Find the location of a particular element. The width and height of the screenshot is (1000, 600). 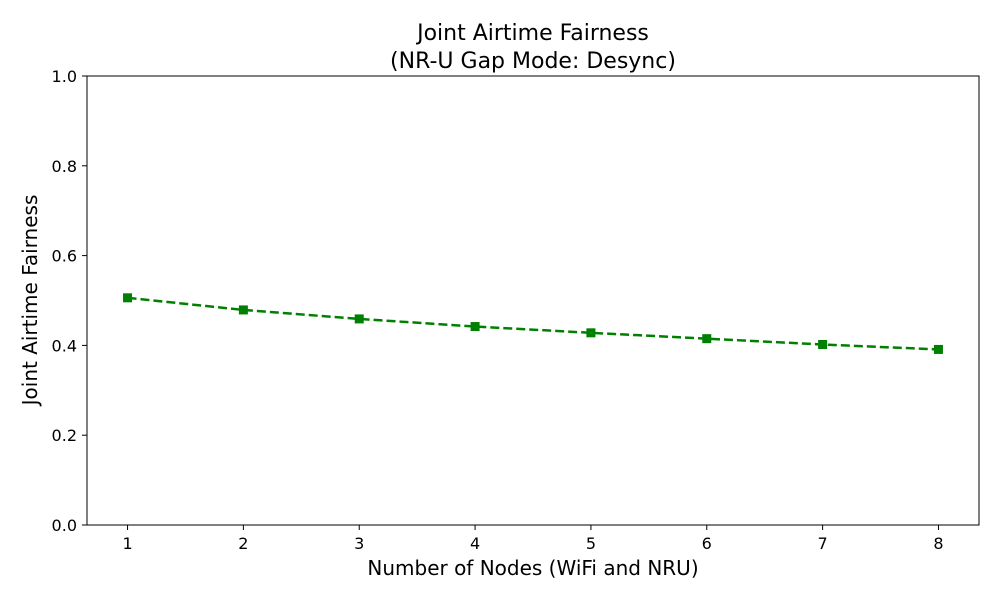

y-tick-label: 0.0 is located at coordinates (64, 525).